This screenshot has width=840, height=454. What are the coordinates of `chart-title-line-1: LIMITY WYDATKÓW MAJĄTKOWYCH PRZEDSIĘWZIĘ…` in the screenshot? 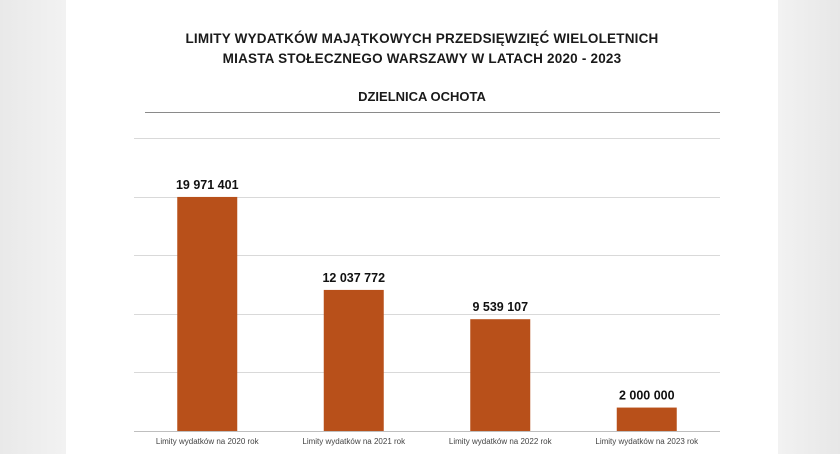 It's located at (422, 38).